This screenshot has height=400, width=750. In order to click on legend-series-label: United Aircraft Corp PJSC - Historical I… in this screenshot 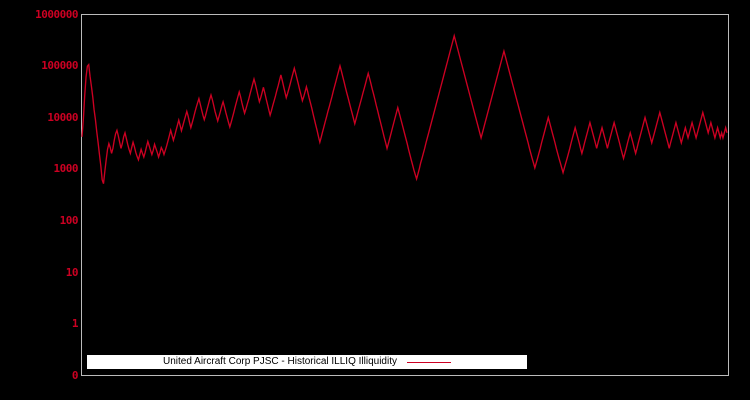, I will do `click(280, 361)`.